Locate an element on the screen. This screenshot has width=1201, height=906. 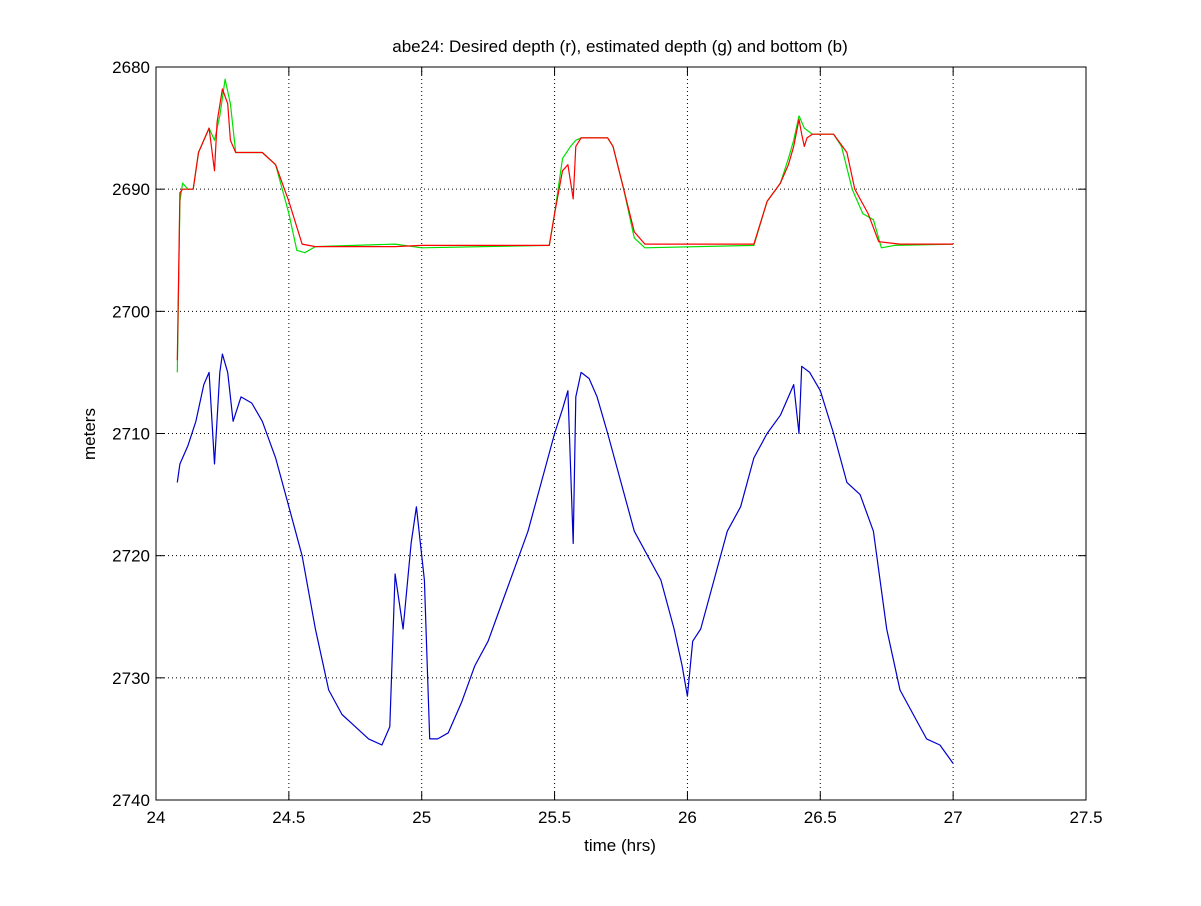
y-tick-label: 2740 is located at coordinates (131, 800).